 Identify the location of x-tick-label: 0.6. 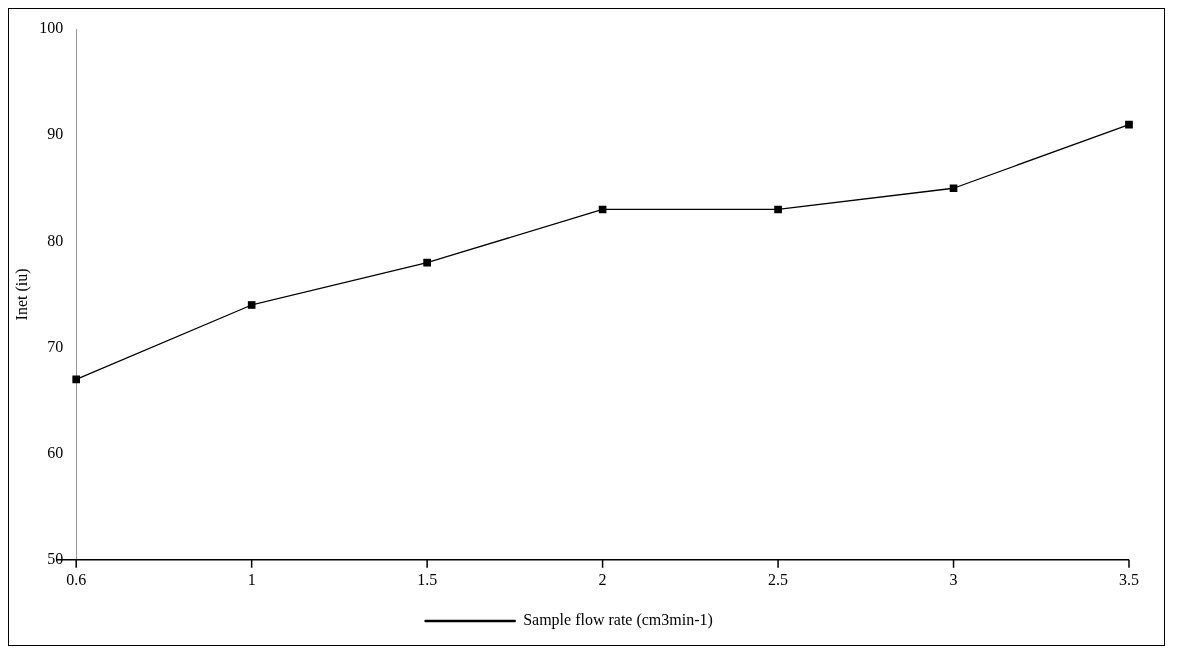
(76, 579).